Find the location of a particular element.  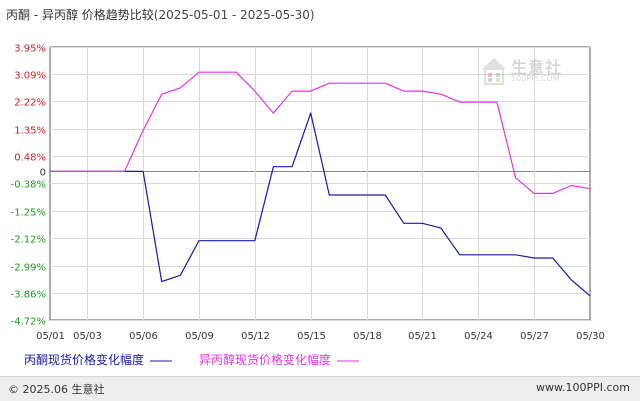

y-tick-label: 3.09% is located at coordinates (30, 76).